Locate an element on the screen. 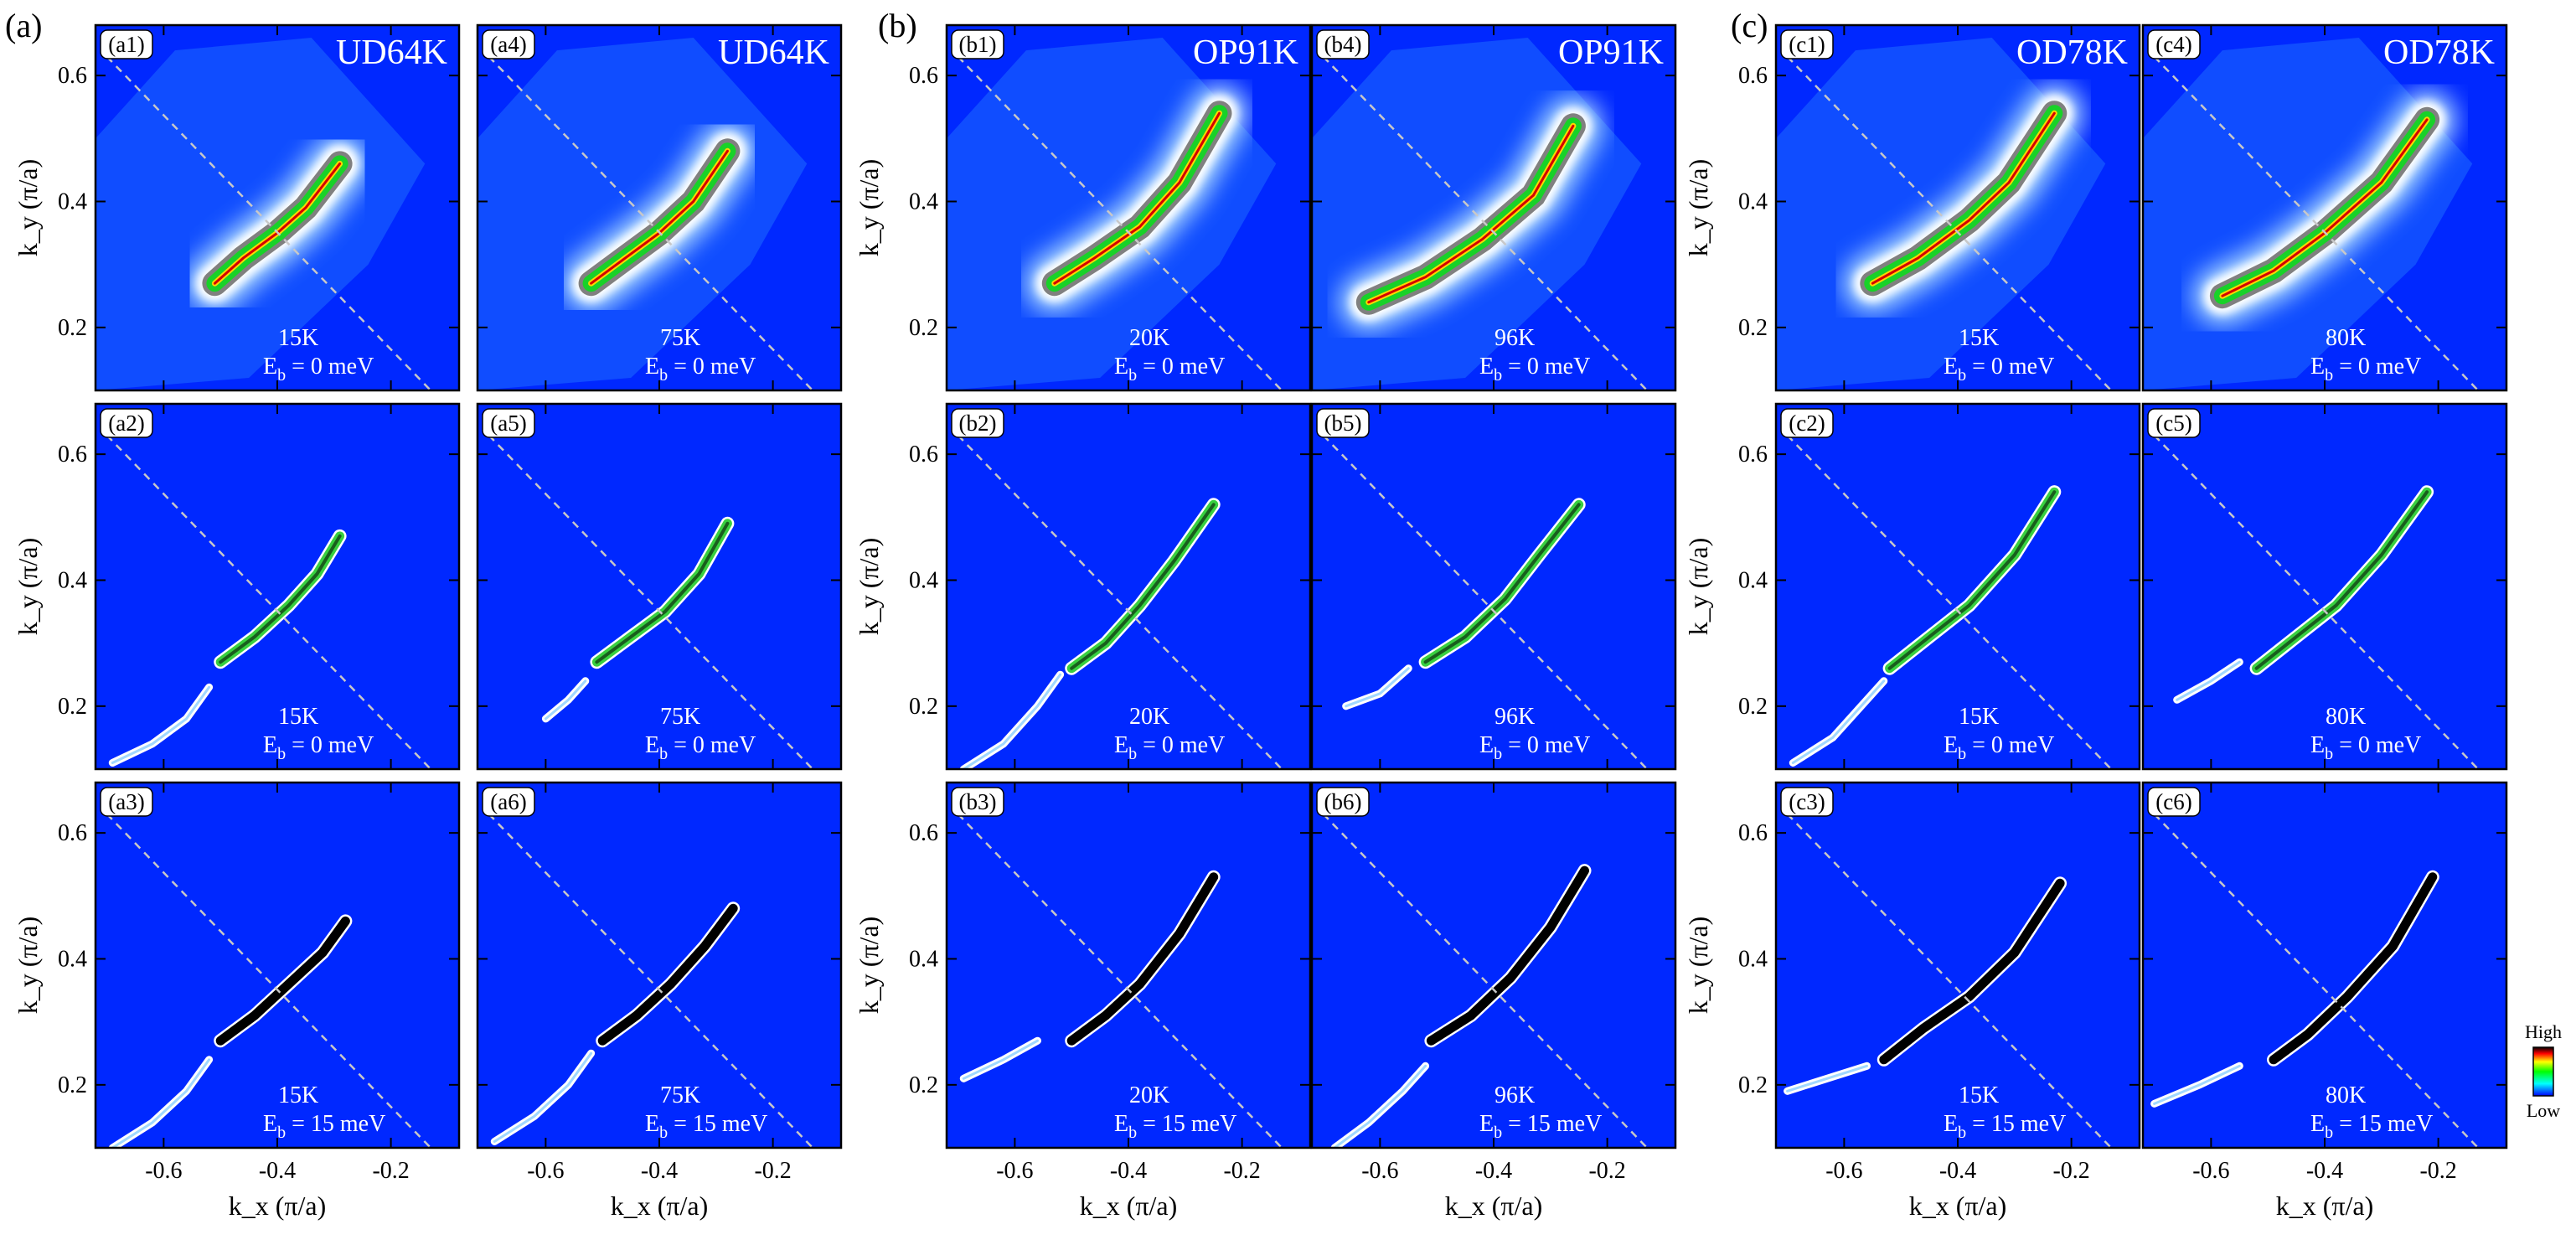 The width and height of the screenshot is (2576, 1245). panel-id-label: (b5) is located at coordinates (1343, 424).